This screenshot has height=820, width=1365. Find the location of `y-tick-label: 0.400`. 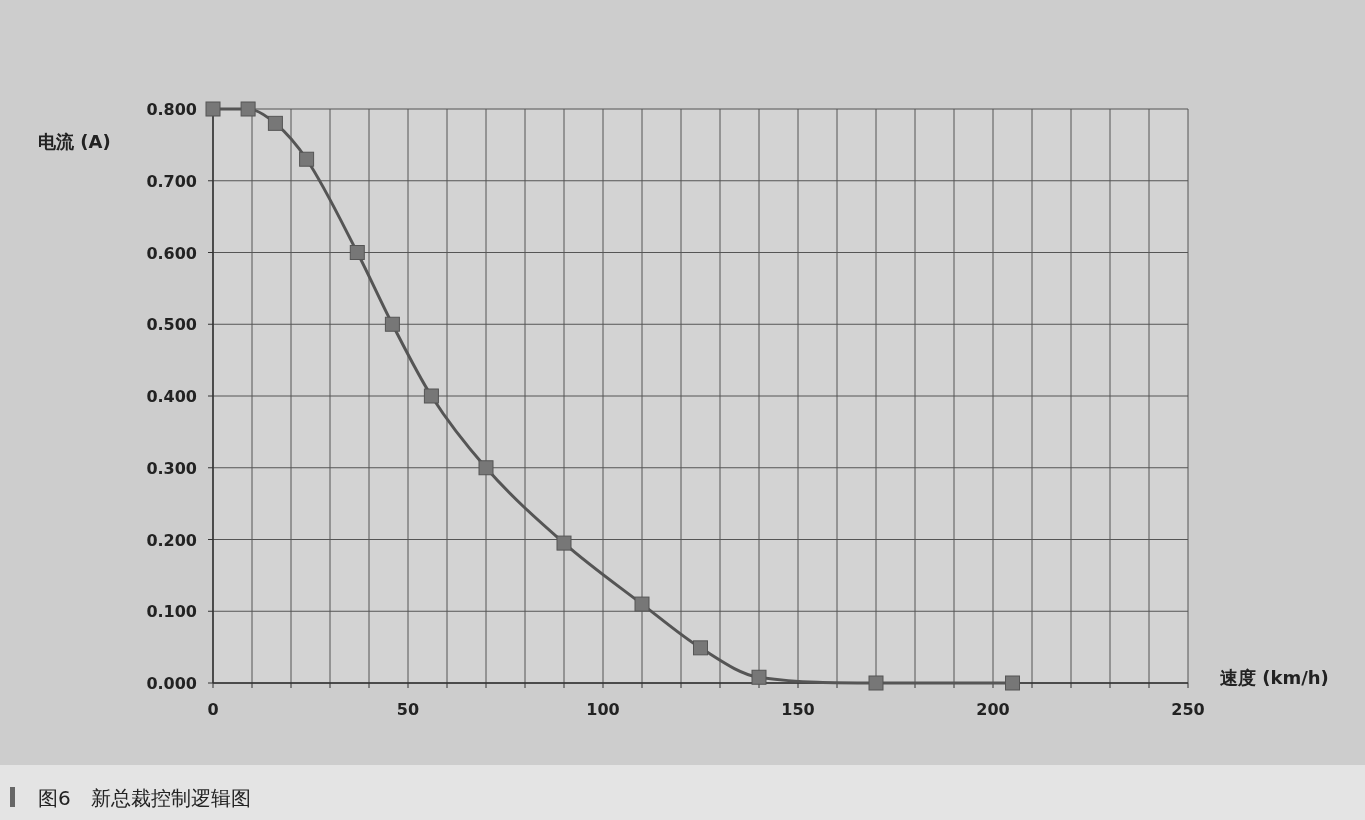

y-tick-label: 0.400 is located at coordinates (171, 396).